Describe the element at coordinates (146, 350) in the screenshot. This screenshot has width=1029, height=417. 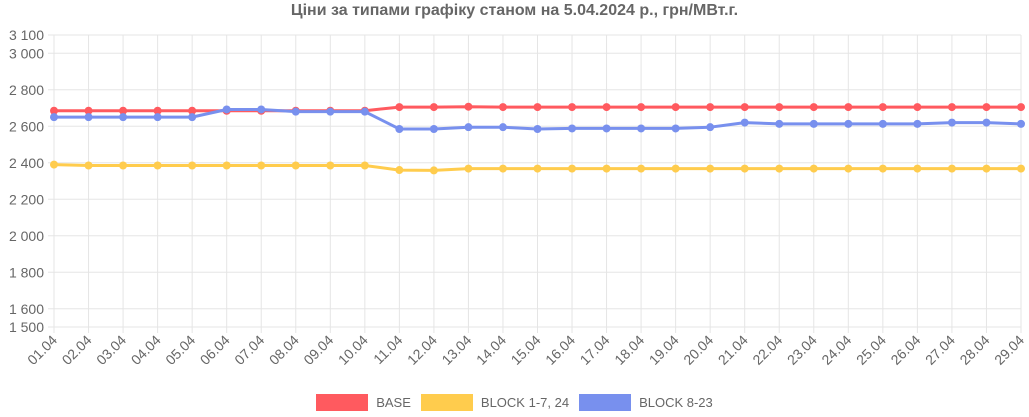
I see `x-tick-label: 04.04` at that location.